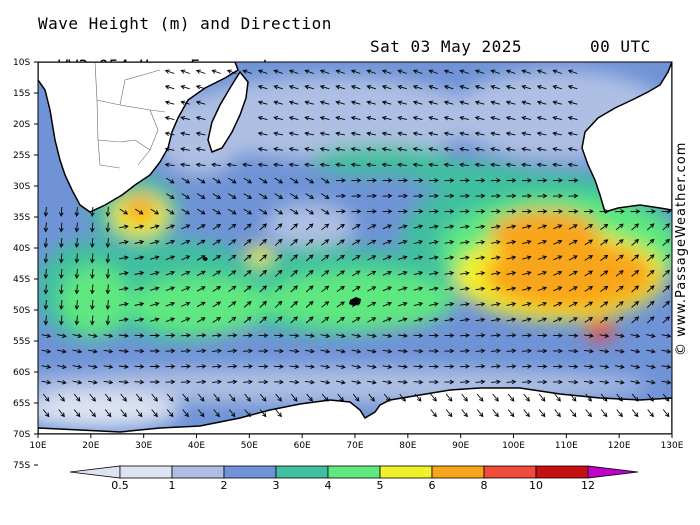 Image resolution: width=700 pixels, height=525 pixels. Describe the element at coordinates (302, 446) in the screenshot. I see `lon-label: 60E` at that location.